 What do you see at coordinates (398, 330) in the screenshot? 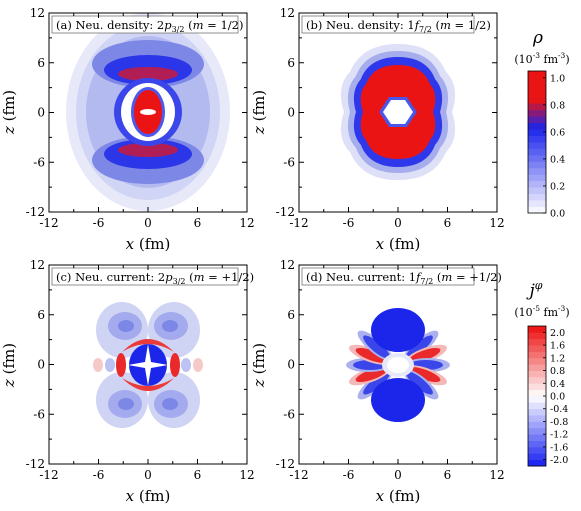
I see `panel-d-top-lobe` at bounding box center [398, 330].